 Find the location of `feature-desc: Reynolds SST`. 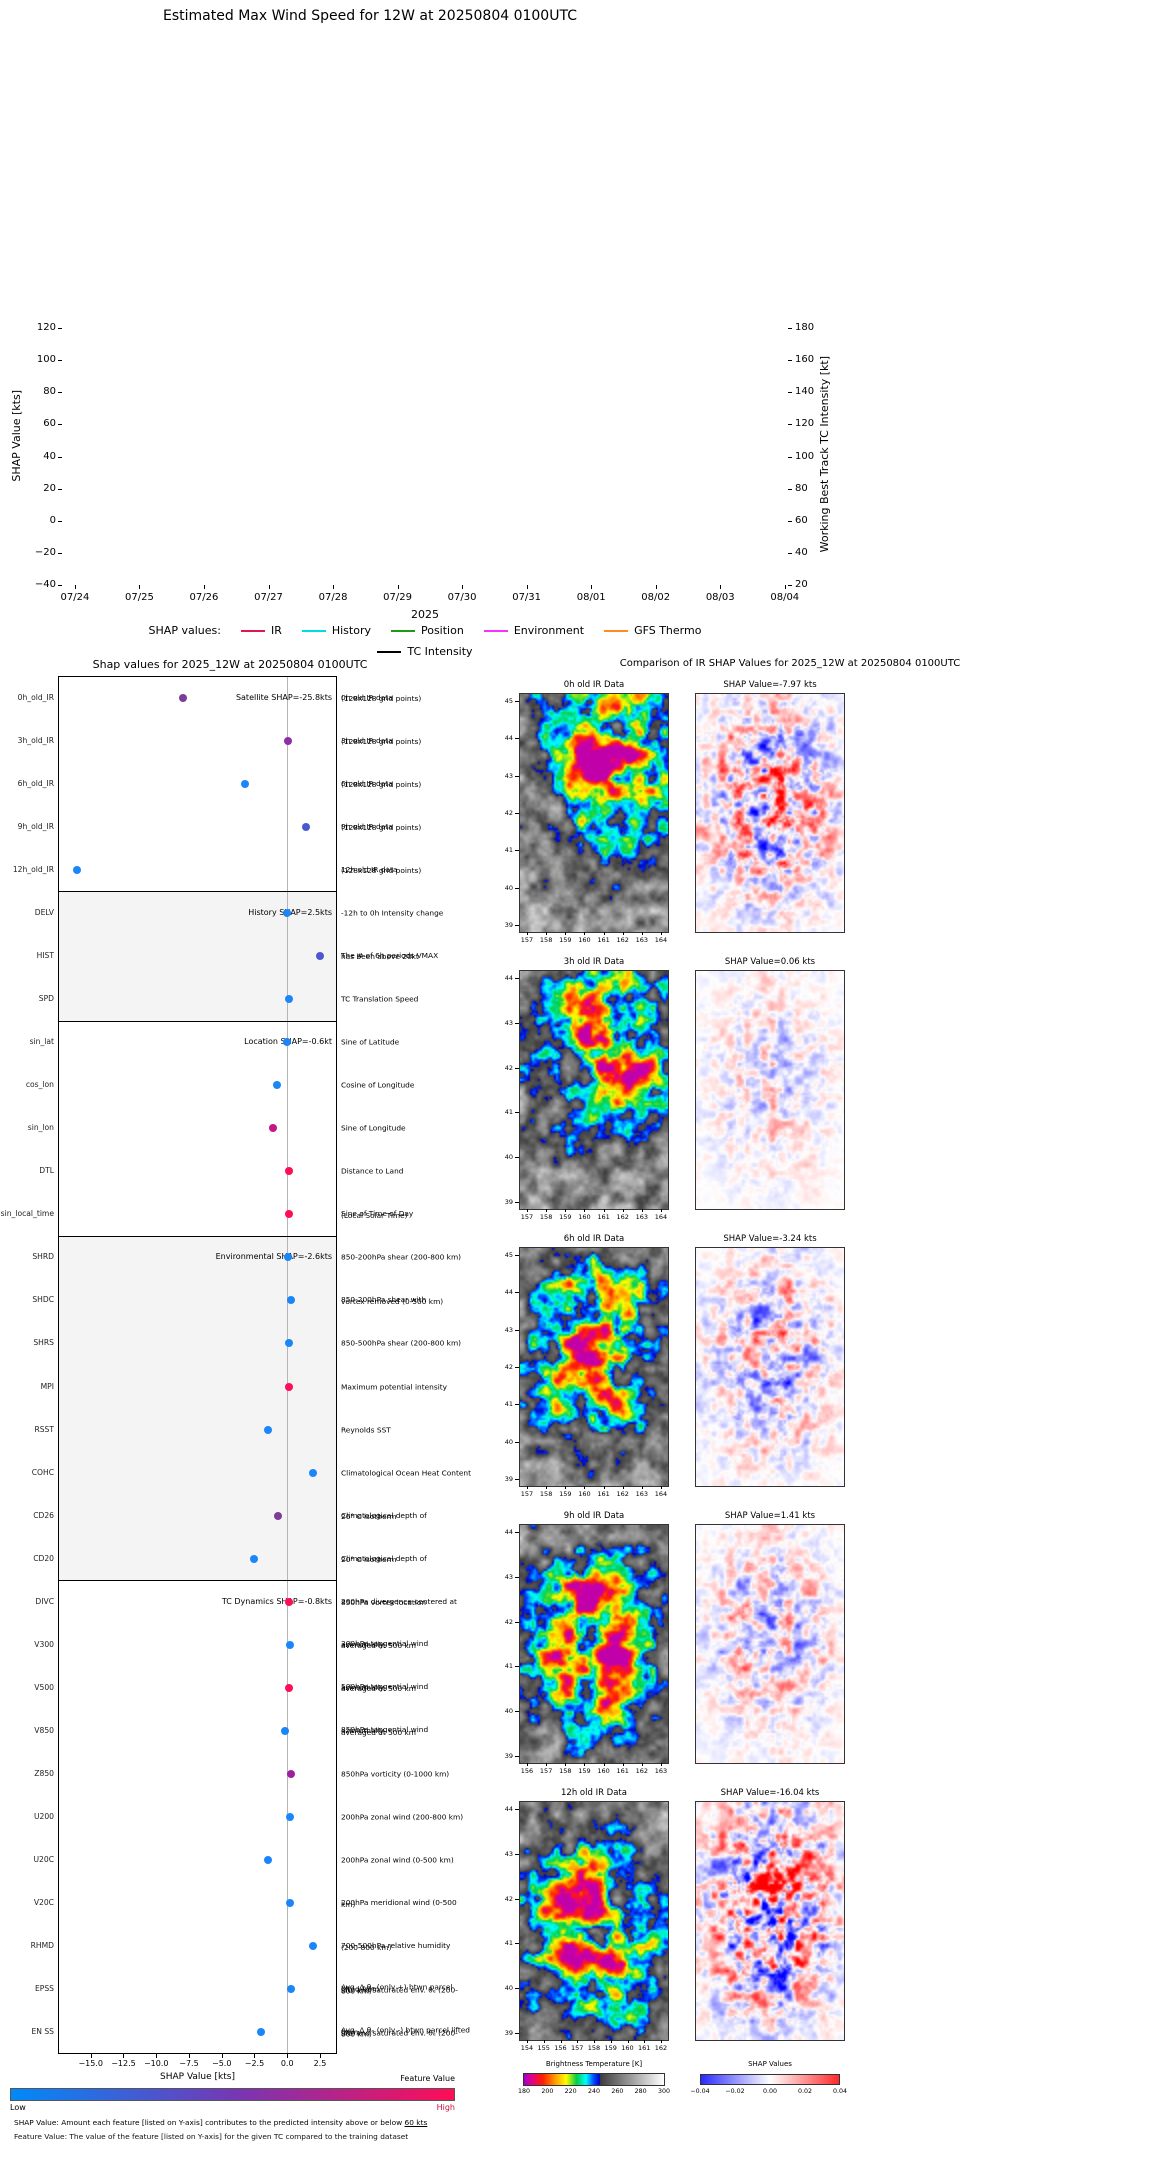

feature-desc: Reynolds SST is located at coordinates (366, 1429).